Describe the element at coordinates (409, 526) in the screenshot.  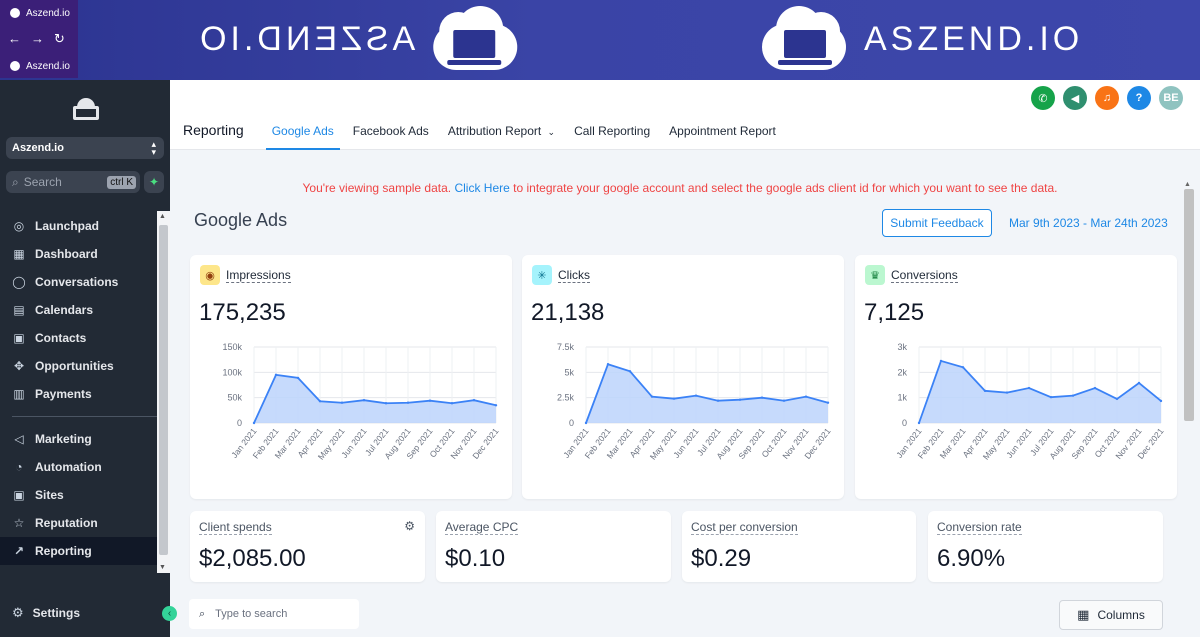
I see `gear-icon: ⚙` at that location.